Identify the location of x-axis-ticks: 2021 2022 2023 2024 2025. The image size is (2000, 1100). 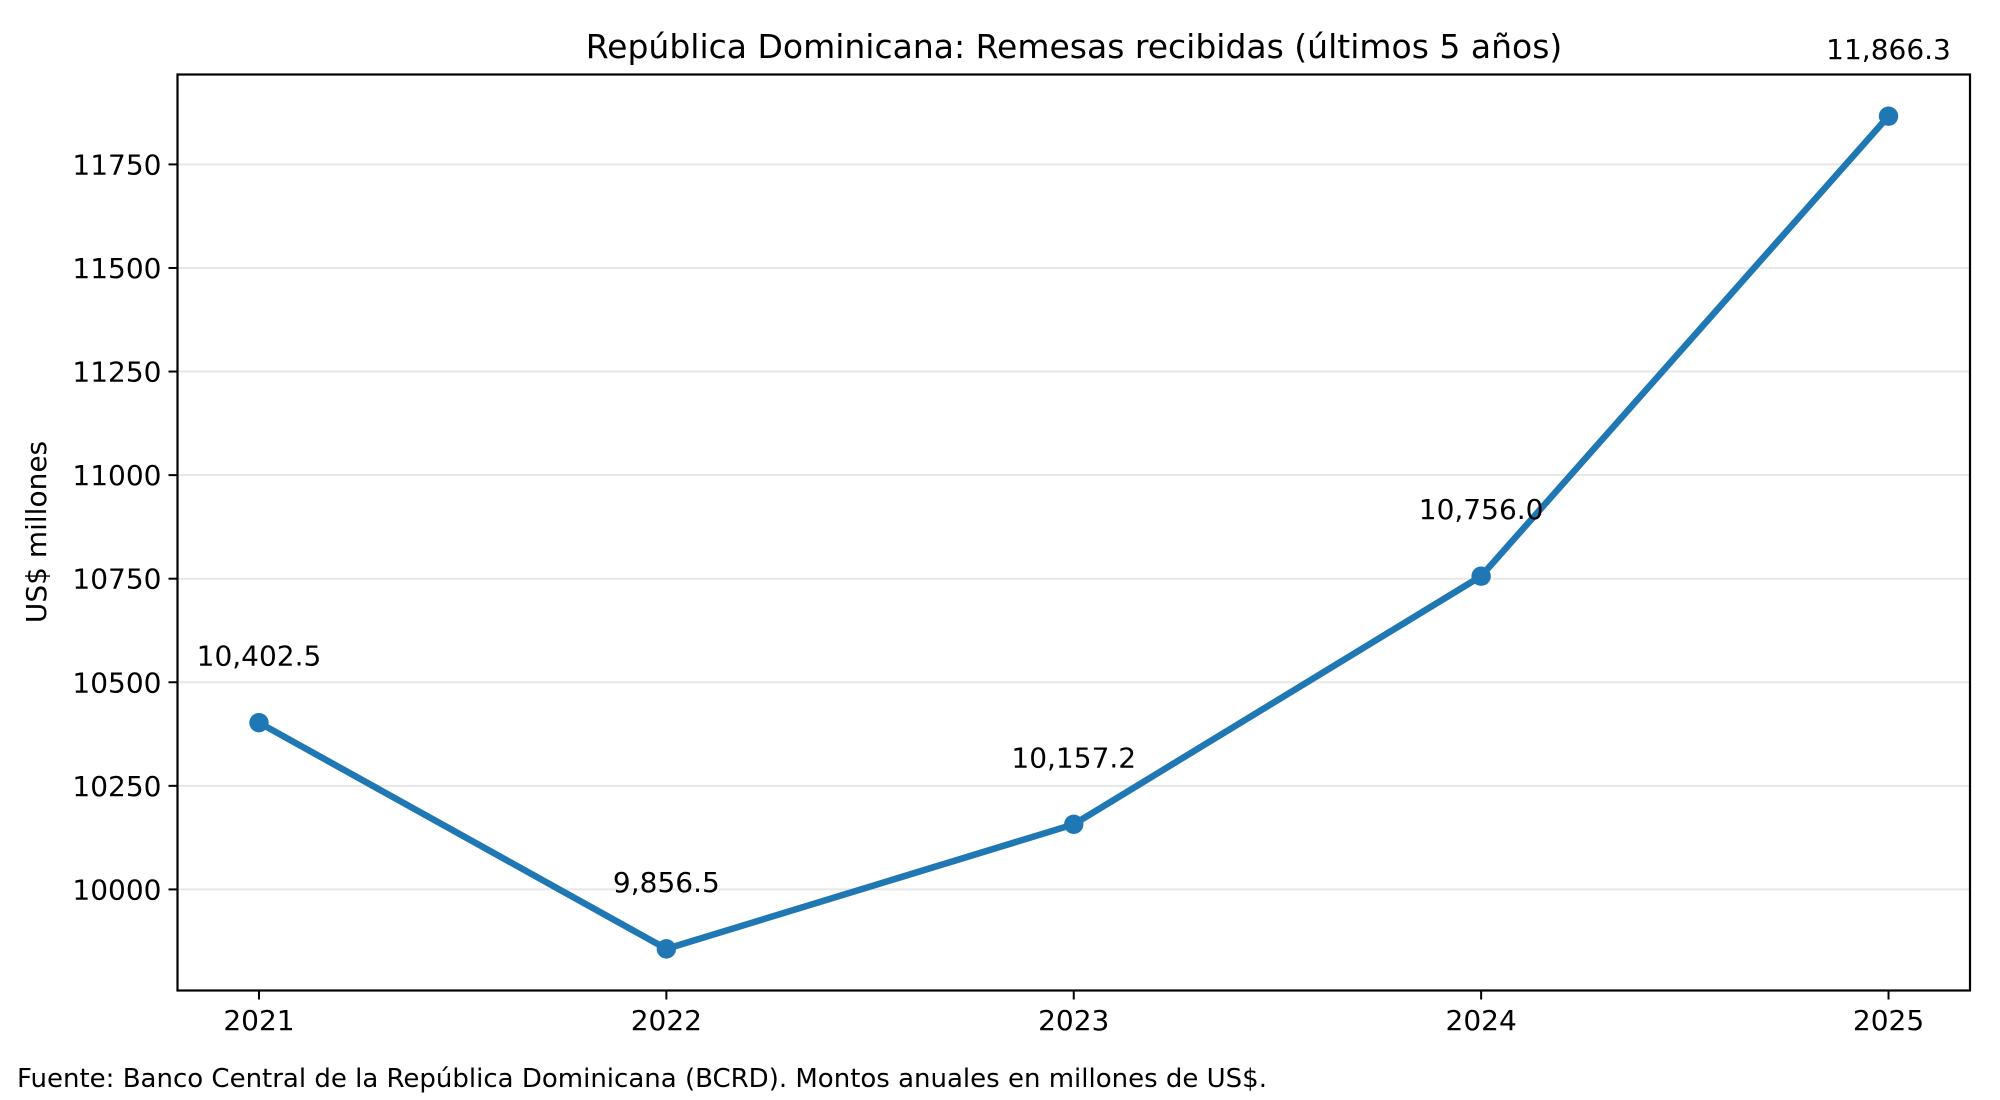
(1073, 1013).